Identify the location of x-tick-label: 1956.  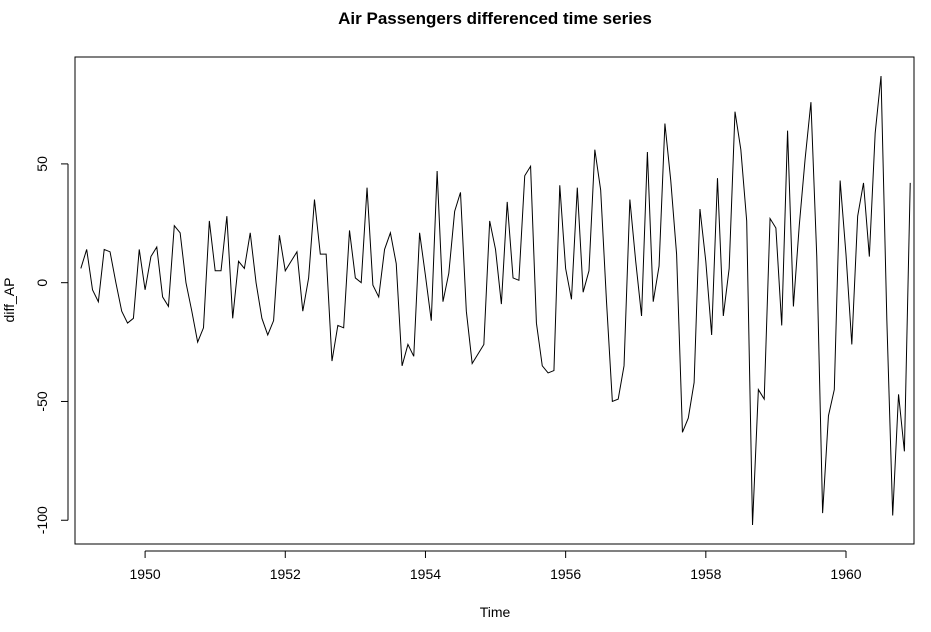
(565, 574).